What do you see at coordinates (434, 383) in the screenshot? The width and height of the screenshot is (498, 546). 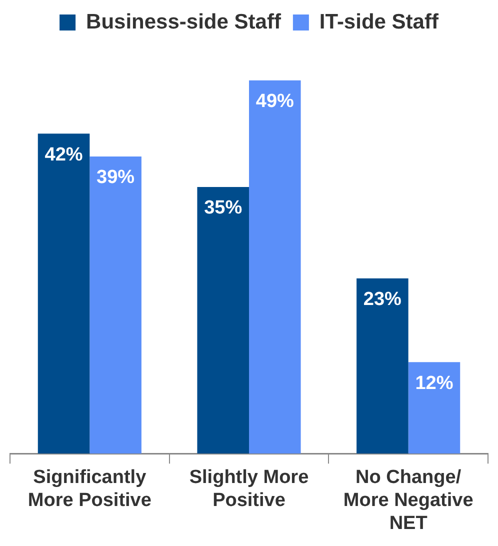 I see `data-label: 12%` at bounding box center [434, 383].